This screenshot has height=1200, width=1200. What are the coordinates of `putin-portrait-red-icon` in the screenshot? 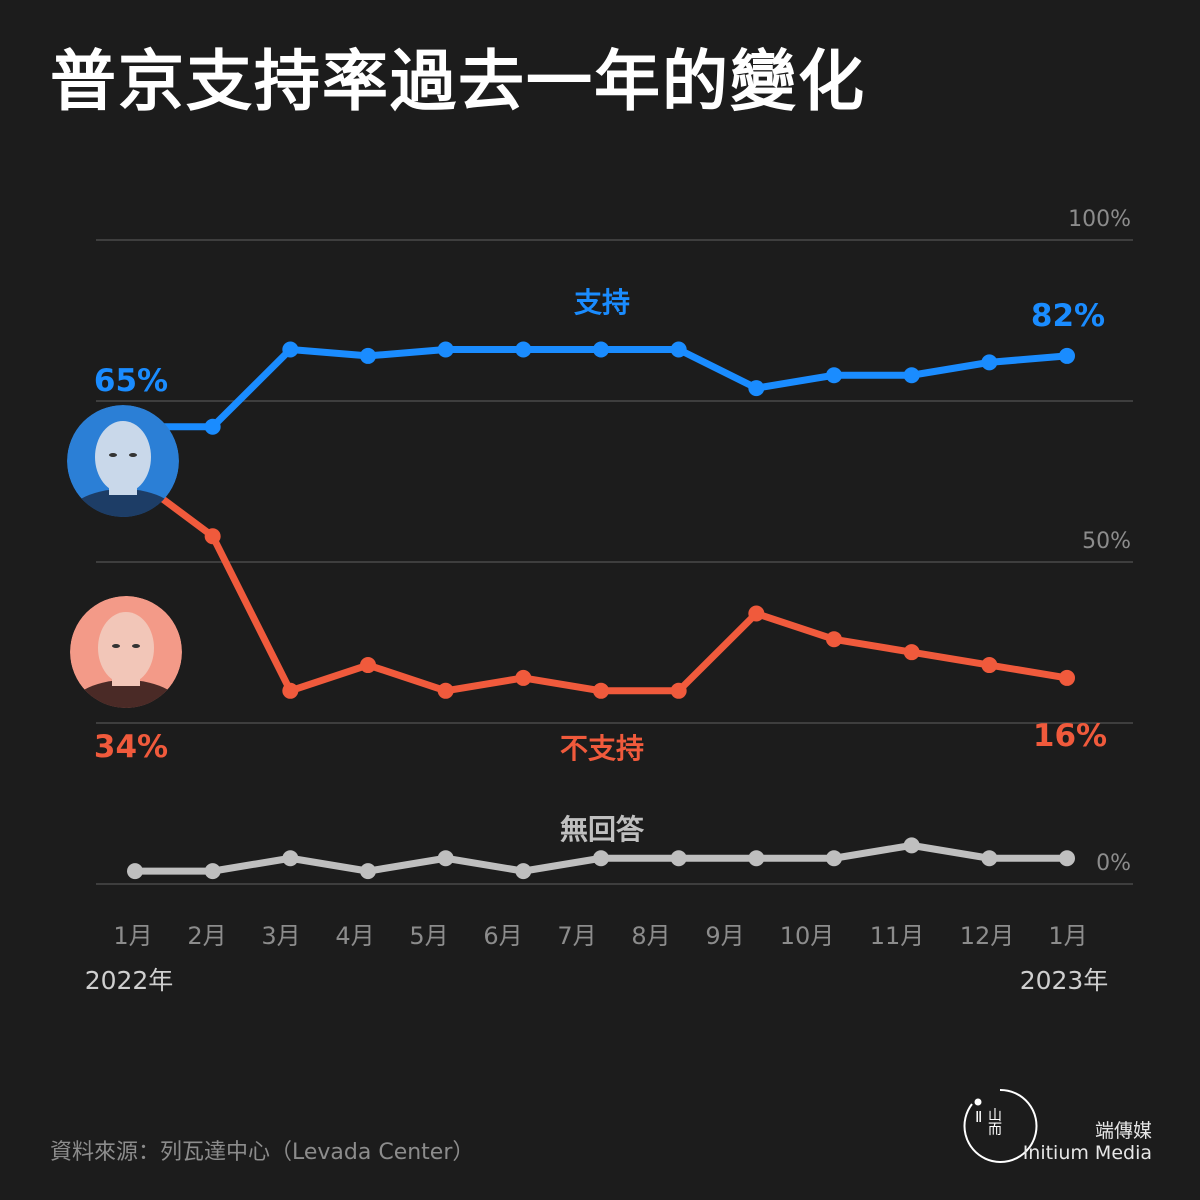 It's located at (126, 652).